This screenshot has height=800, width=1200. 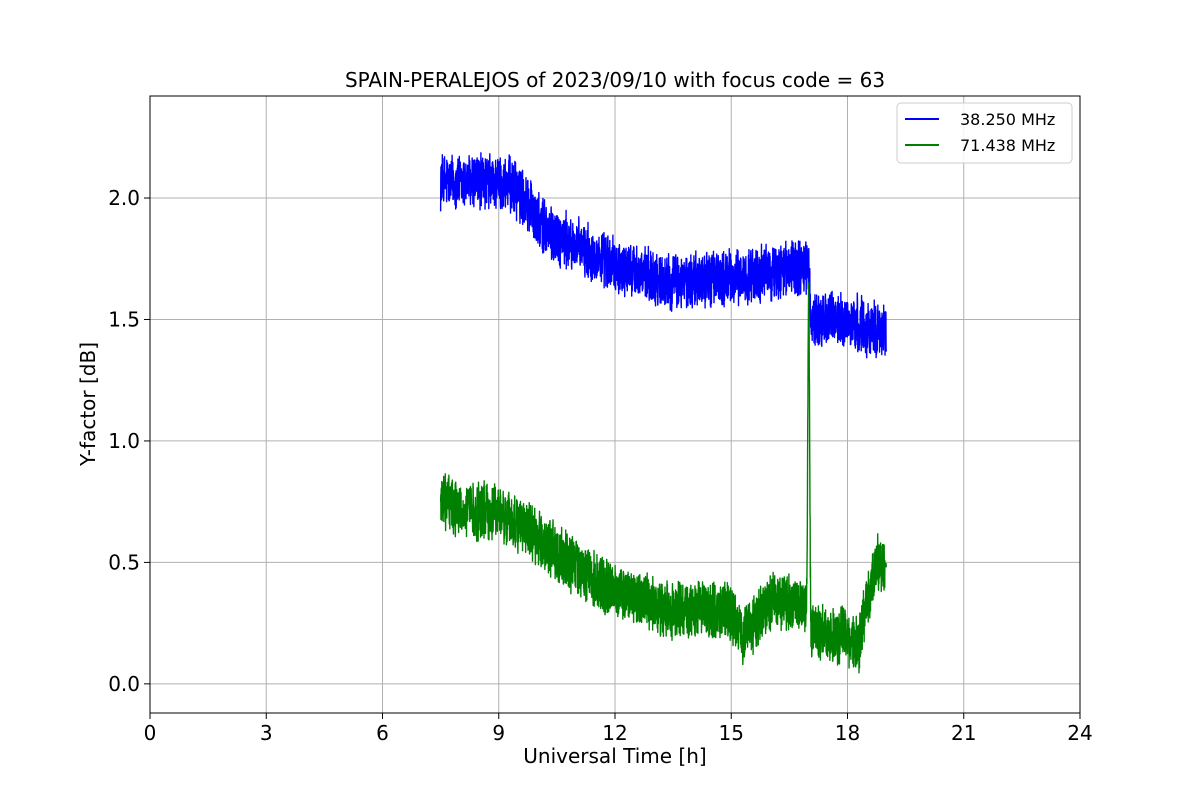 What do you see at coordinates (88, 404) in the screenshot?
I see `y-axis-label: Y-factor [dB]` at bounding box center [88, 404].